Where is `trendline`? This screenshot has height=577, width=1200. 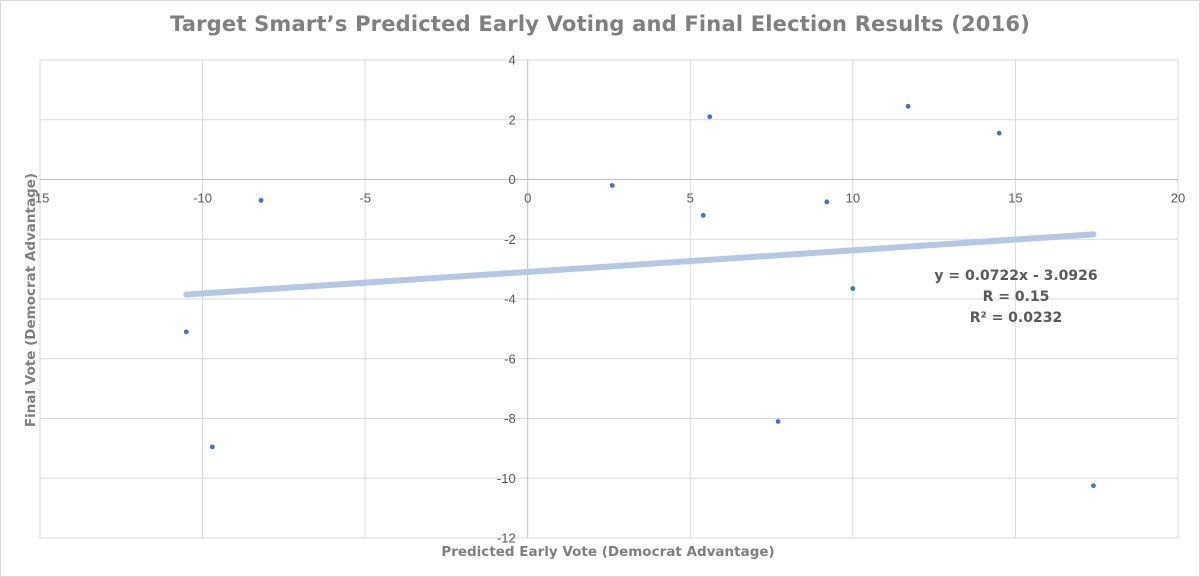
trendline is located at coordinates (640, 264).